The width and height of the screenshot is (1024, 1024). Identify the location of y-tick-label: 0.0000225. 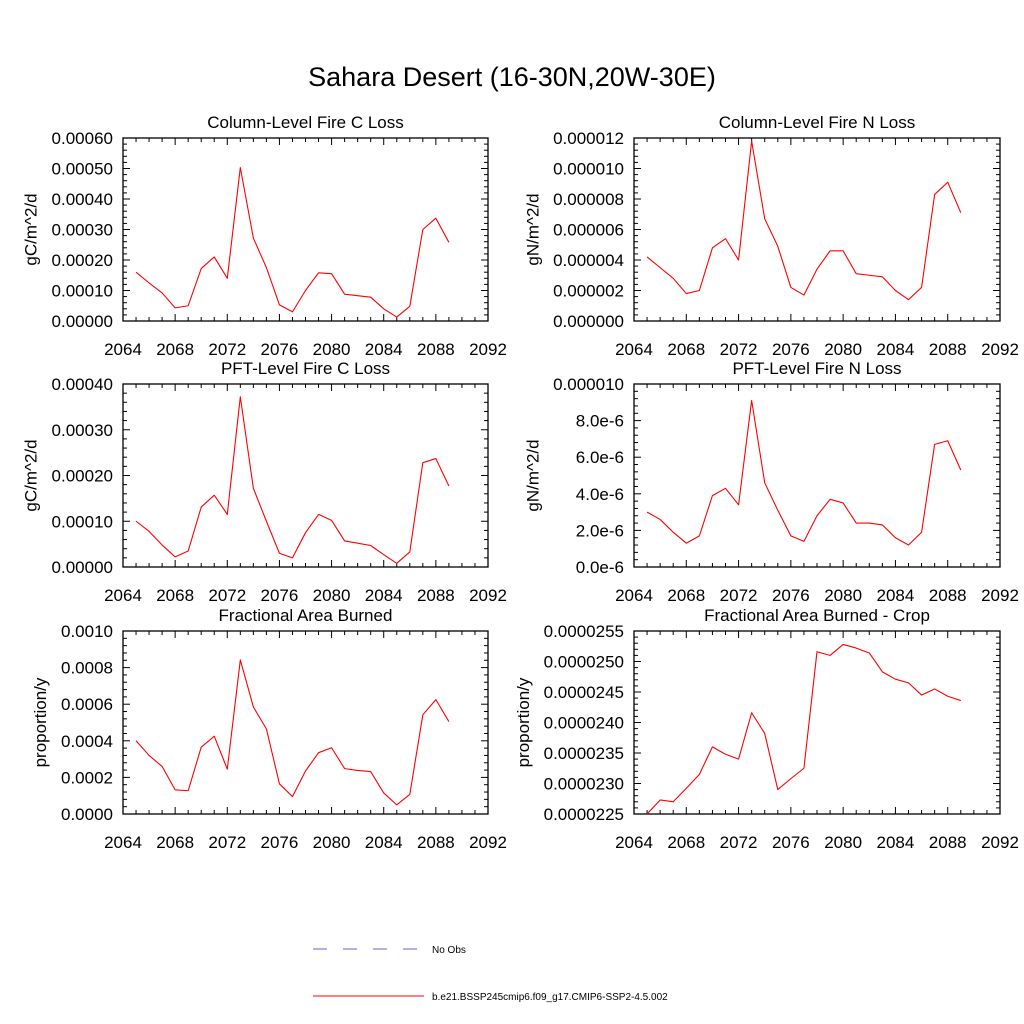
(584, 814).